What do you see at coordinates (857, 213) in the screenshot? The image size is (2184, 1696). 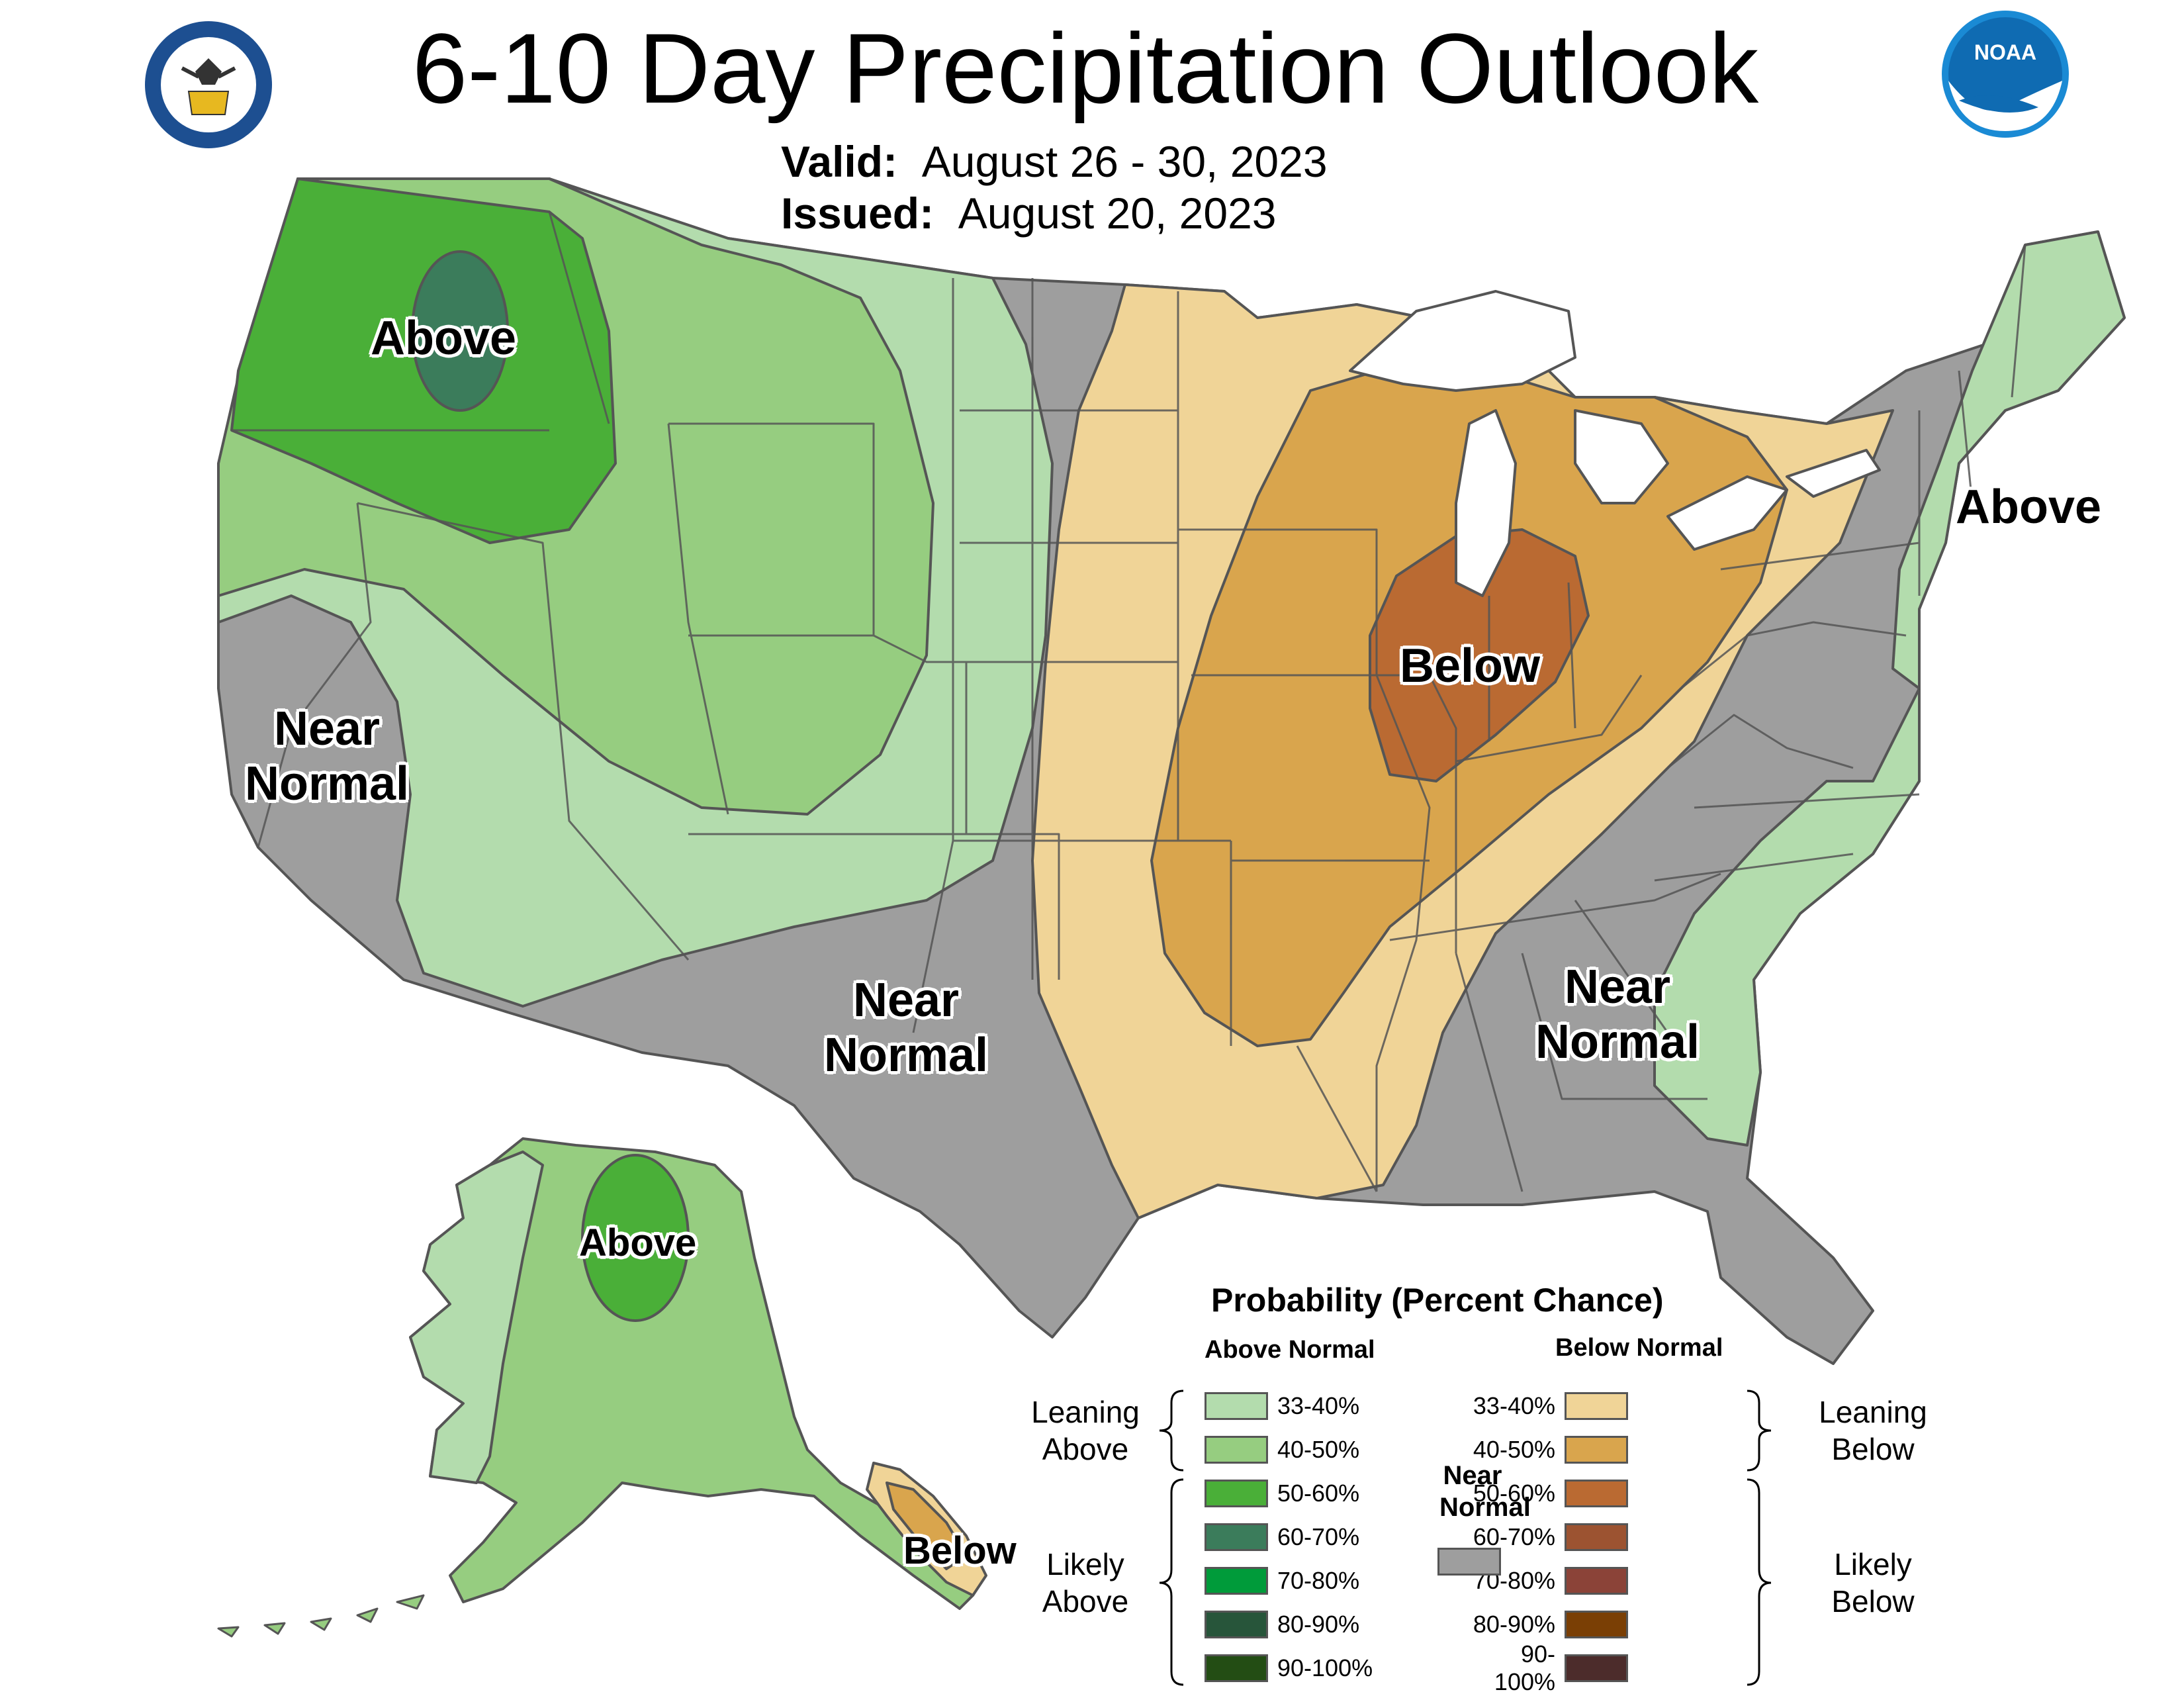 I see `issued-label: Issued:` at bounding box center [857, 213].